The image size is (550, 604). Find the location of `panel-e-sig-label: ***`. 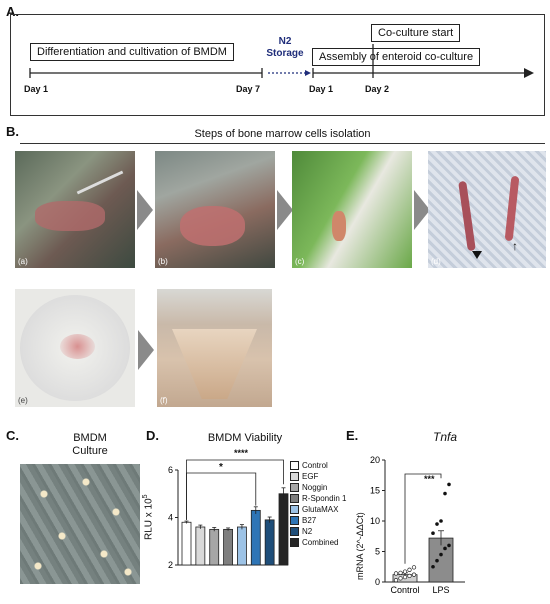

panel-e-sig-label: *** is located at coordinates (429, 479).